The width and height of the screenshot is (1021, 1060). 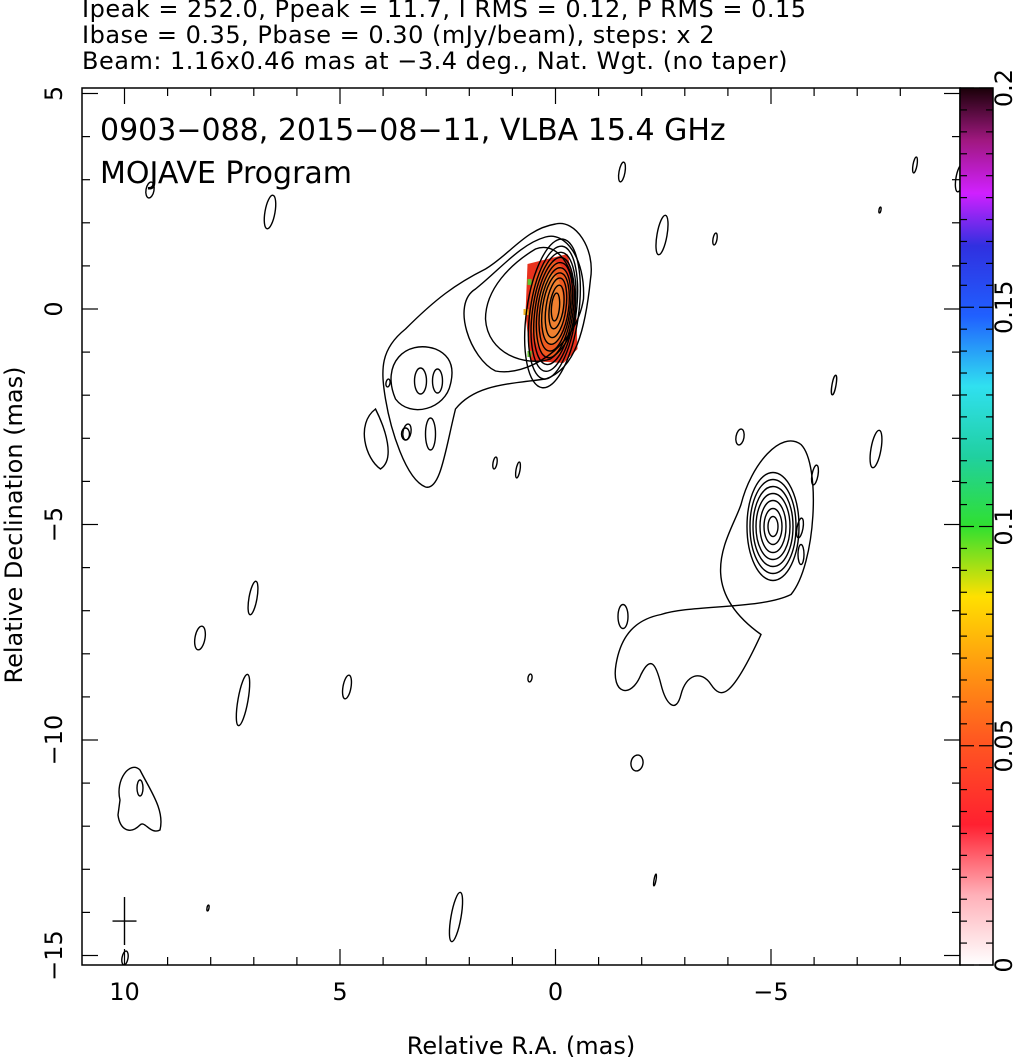 I want to click on colorbar-tick-labels: 0 0.05 0.1 0.15 0.2, so click(x=1004, y=521).